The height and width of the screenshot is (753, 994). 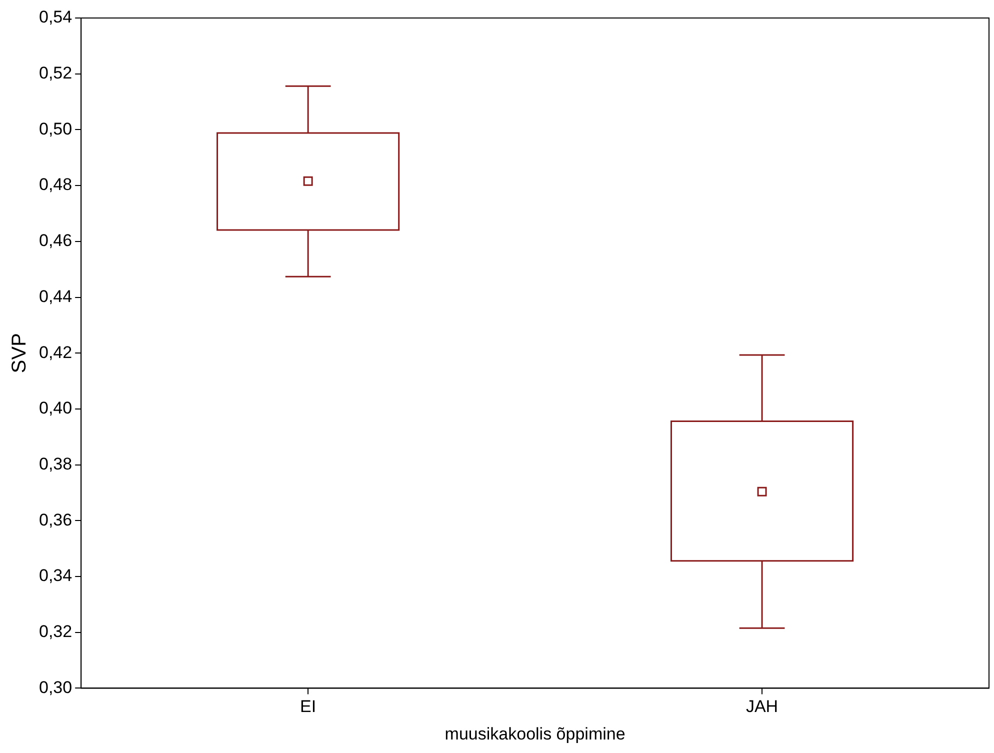 I want to click on y-tick-label: 0,40, so click(x=55, y=408).